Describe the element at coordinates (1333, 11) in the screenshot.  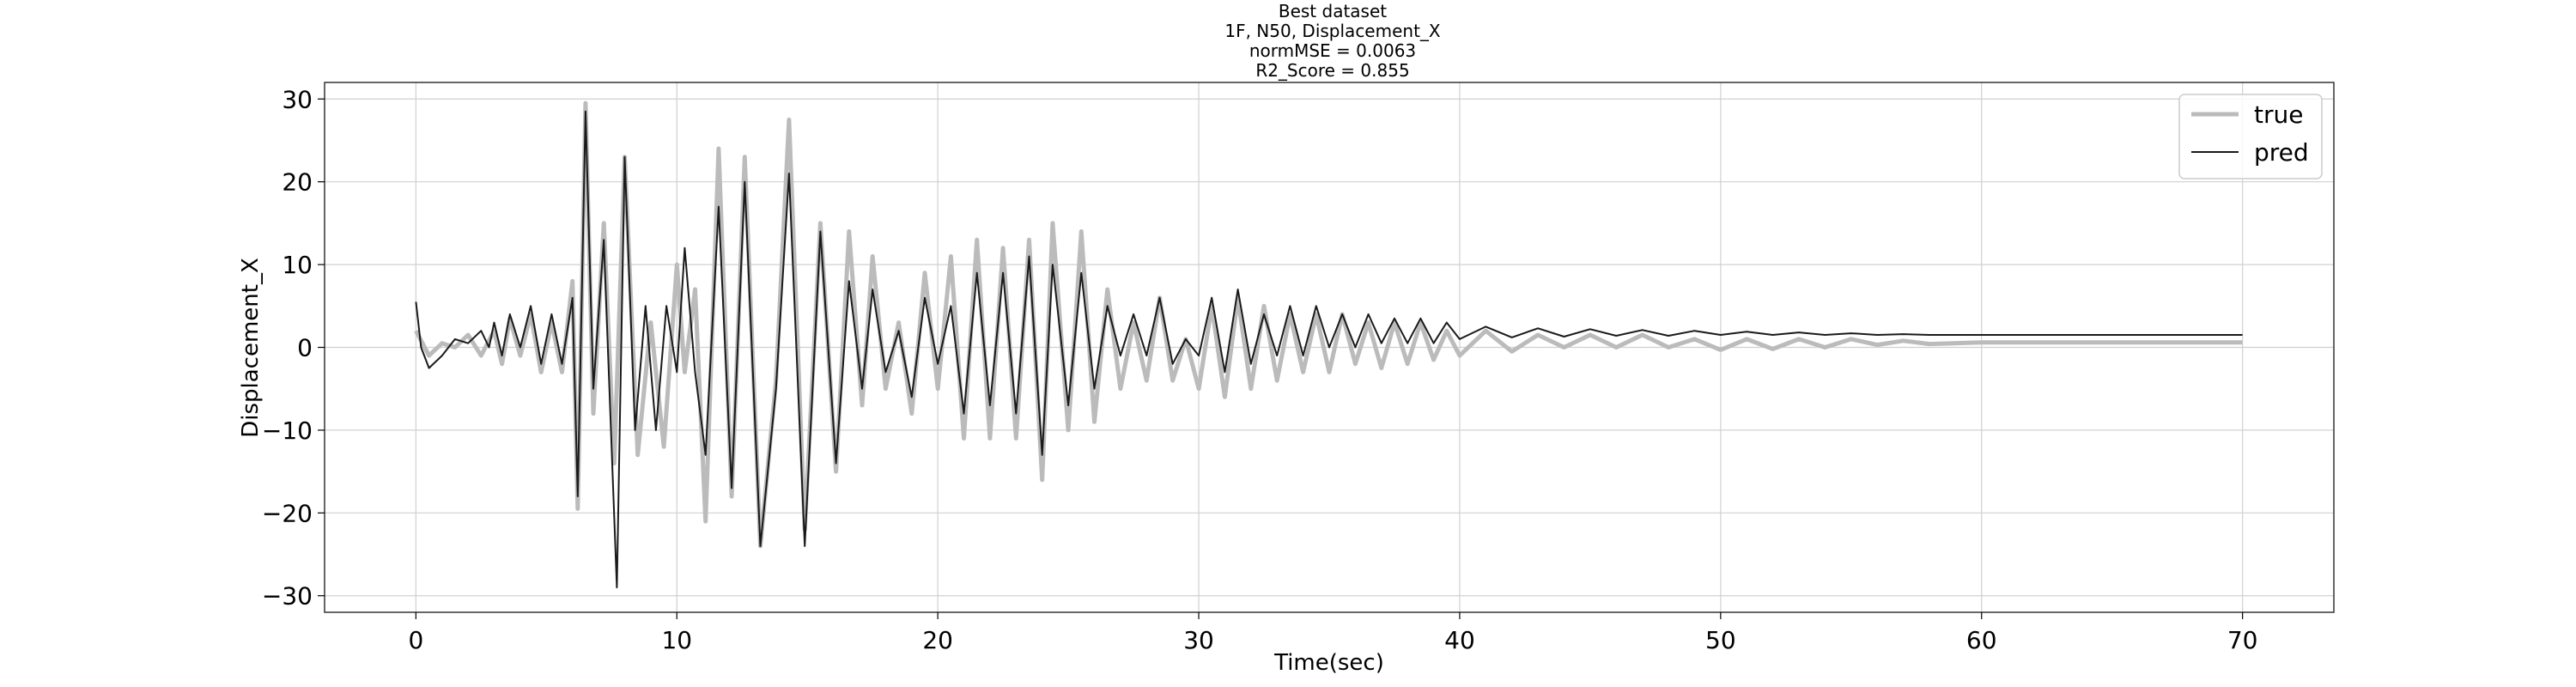
I see `title-line-1: Best dataset` at that location.